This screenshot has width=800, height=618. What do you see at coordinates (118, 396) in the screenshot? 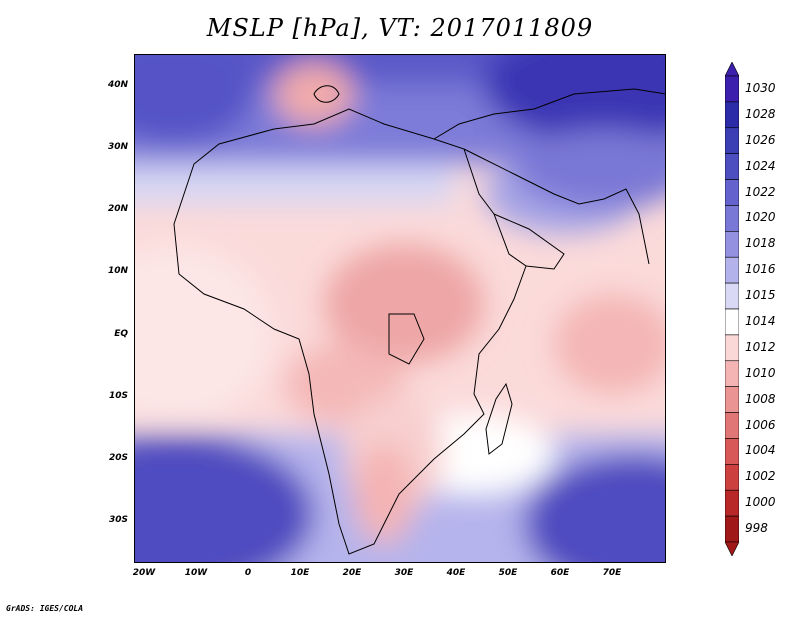
I see `lat-label: 10S` at bounding box center [118, 396].